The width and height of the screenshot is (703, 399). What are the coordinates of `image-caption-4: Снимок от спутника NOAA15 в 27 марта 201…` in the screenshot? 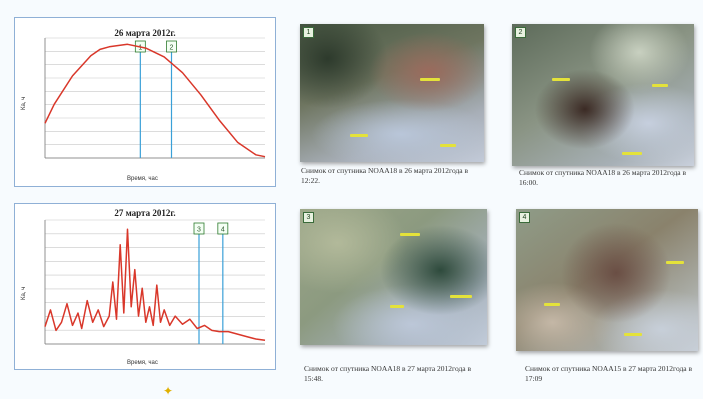 It's located at (609, 373).